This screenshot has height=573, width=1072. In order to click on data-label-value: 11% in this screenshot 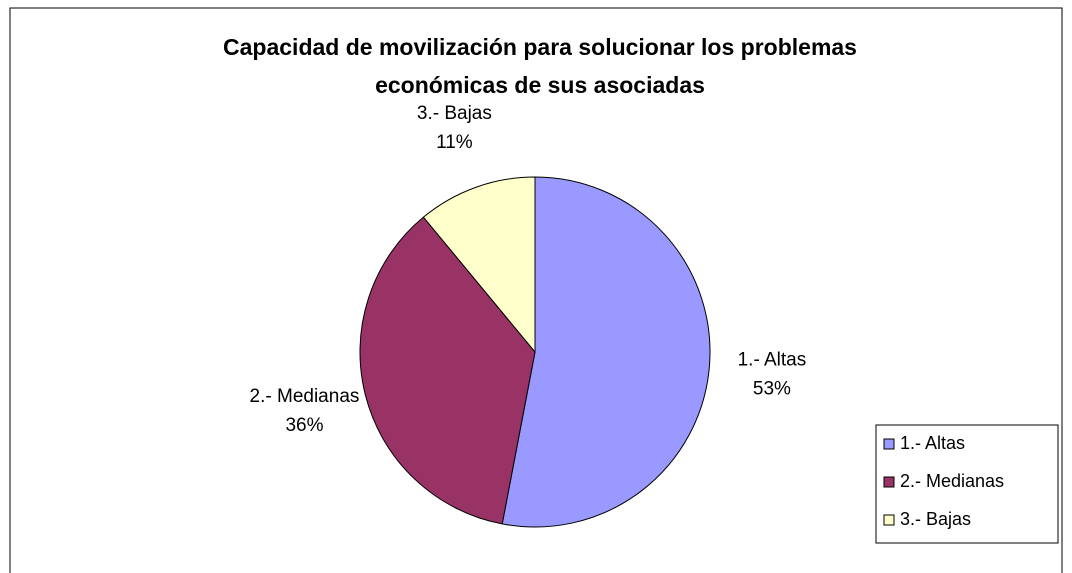, I will do `click(454, 142)`.